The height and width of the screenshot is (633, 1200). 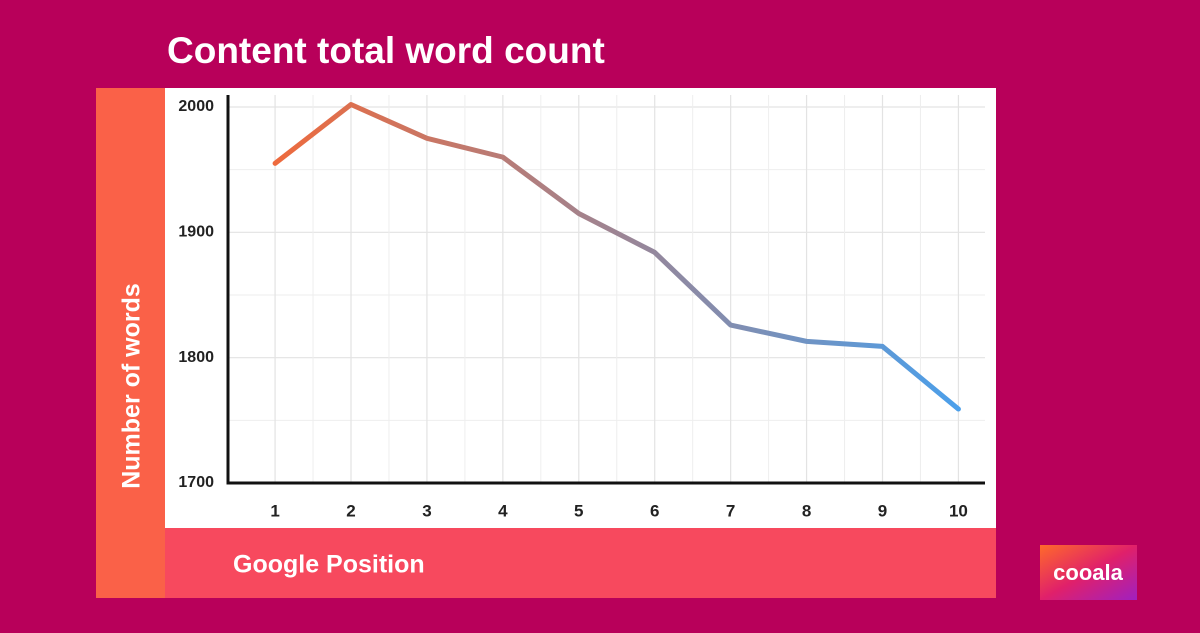 I want to click on y-tick-label: 1900, so click(x=196, y=232).